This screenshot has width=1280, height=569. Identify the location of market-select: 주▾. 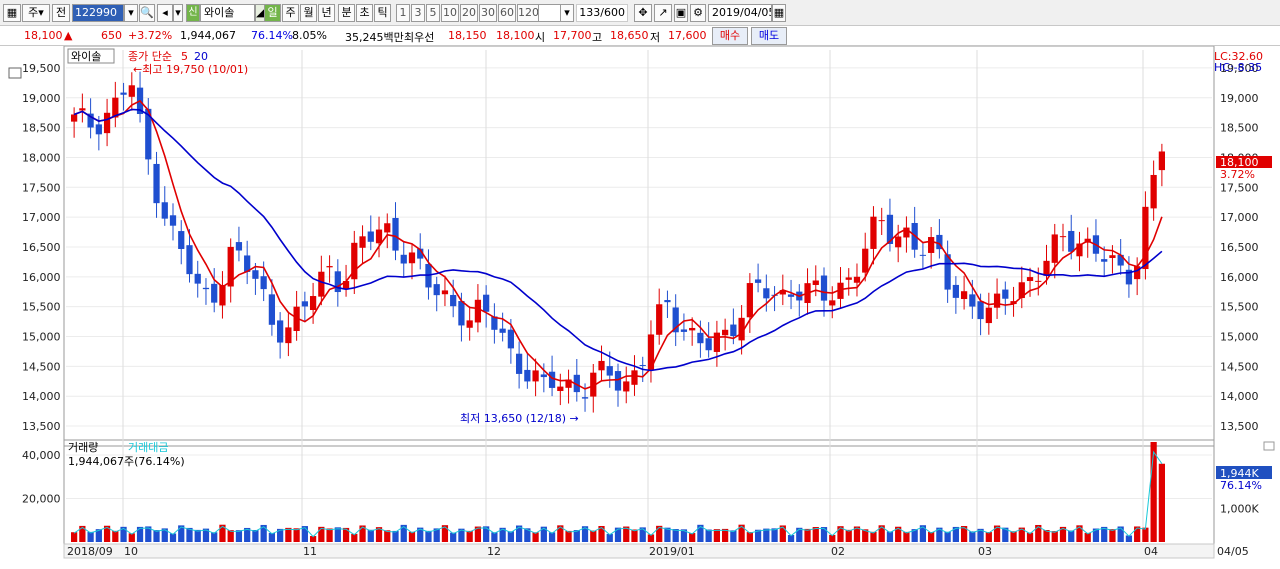
(36, 13).